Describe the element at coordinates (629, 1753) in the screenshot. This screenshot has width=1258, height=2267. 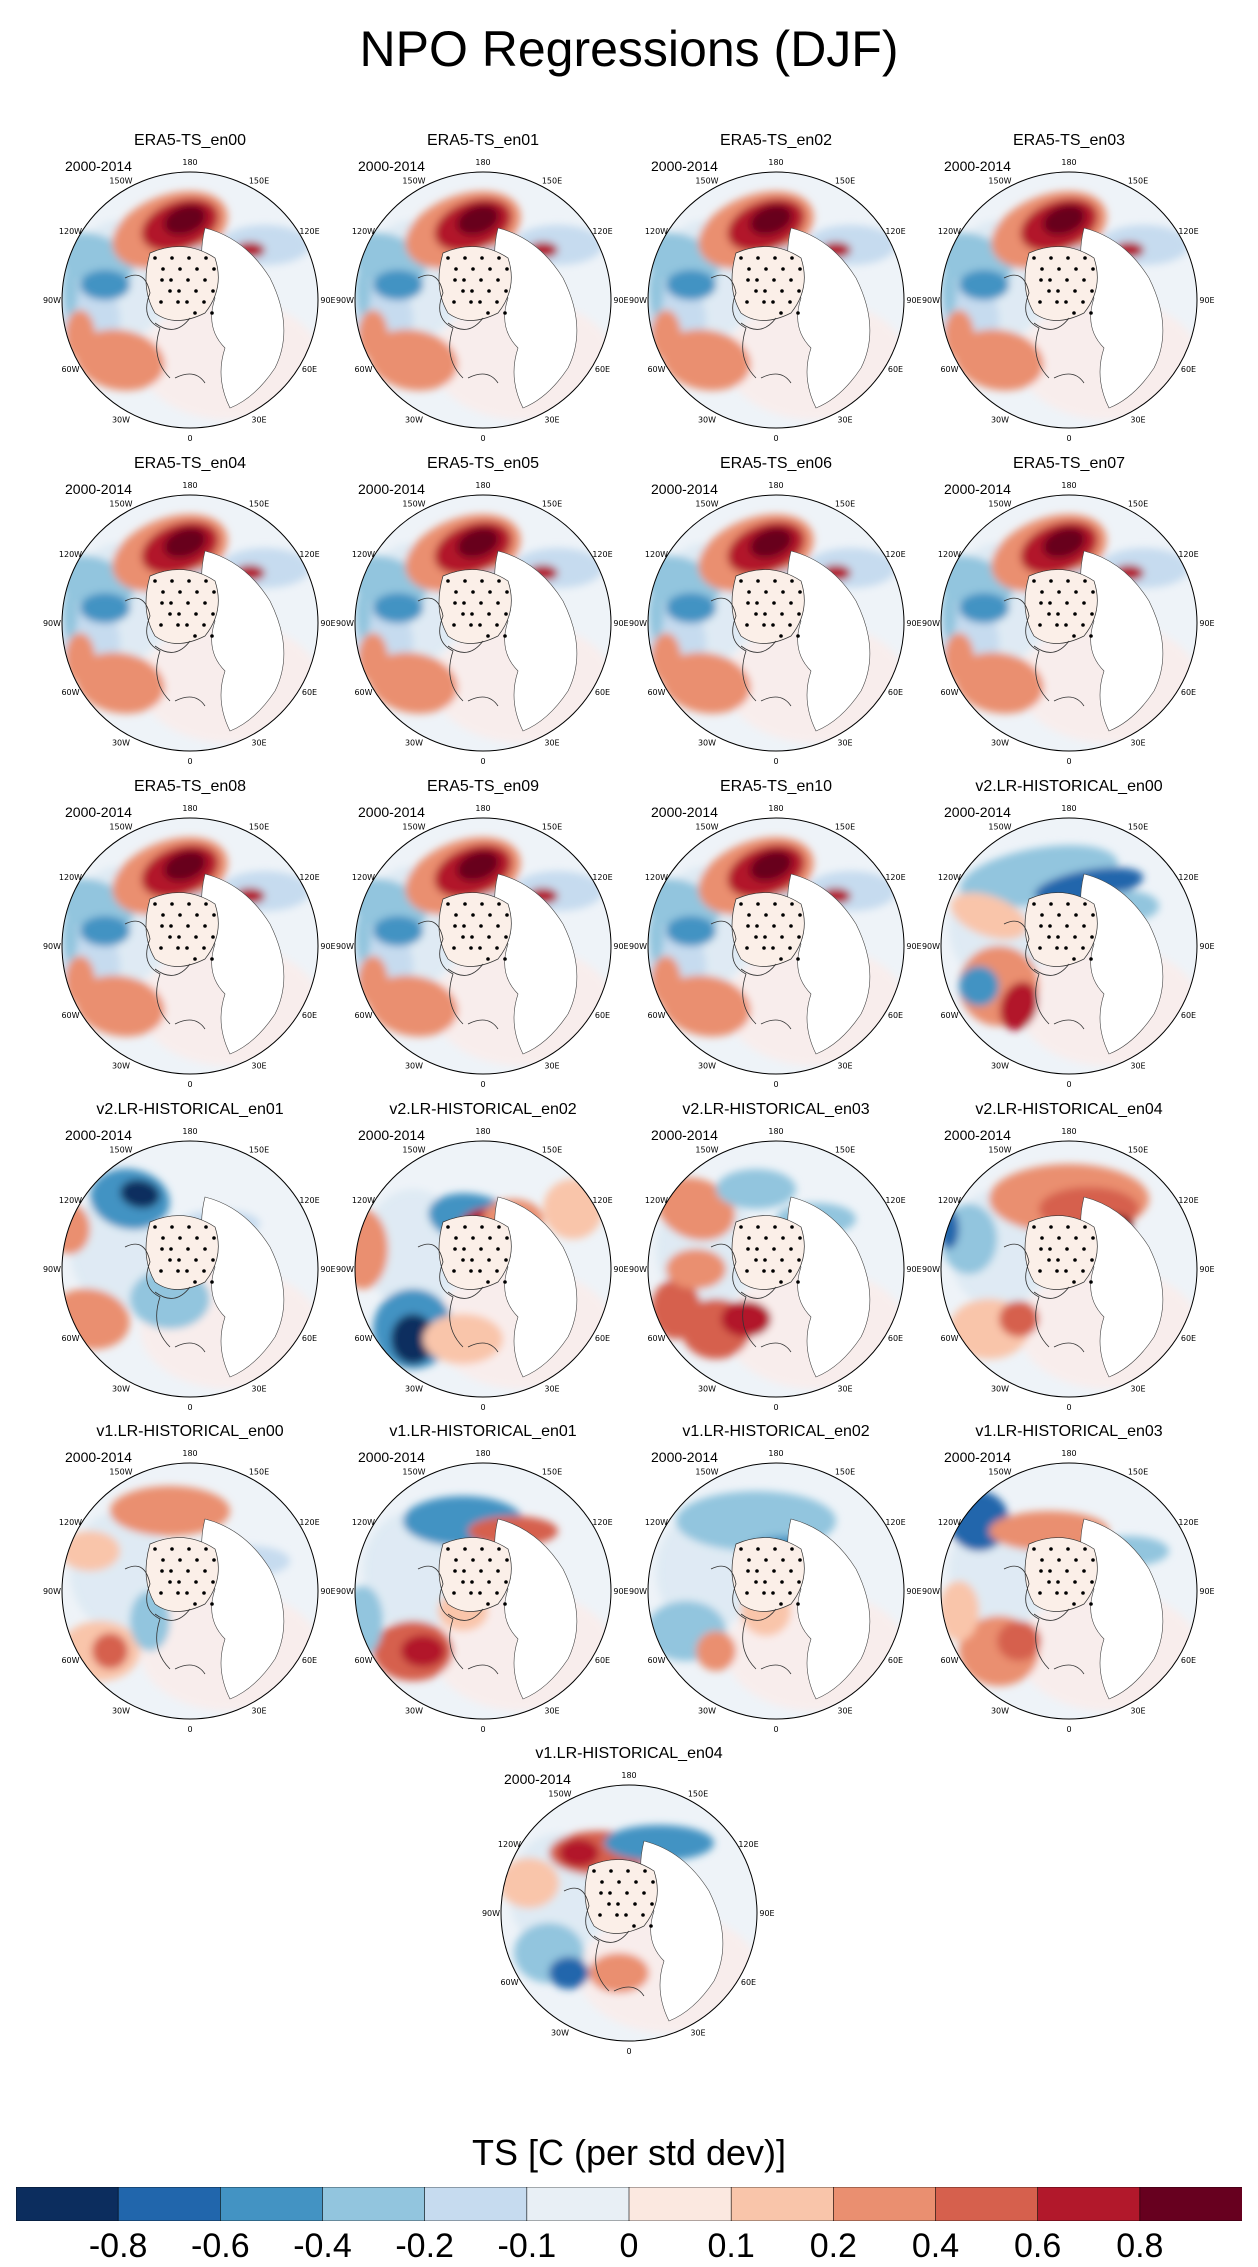
I see `panel-title: v1.LR-HISTORICAL_en04` at that location.